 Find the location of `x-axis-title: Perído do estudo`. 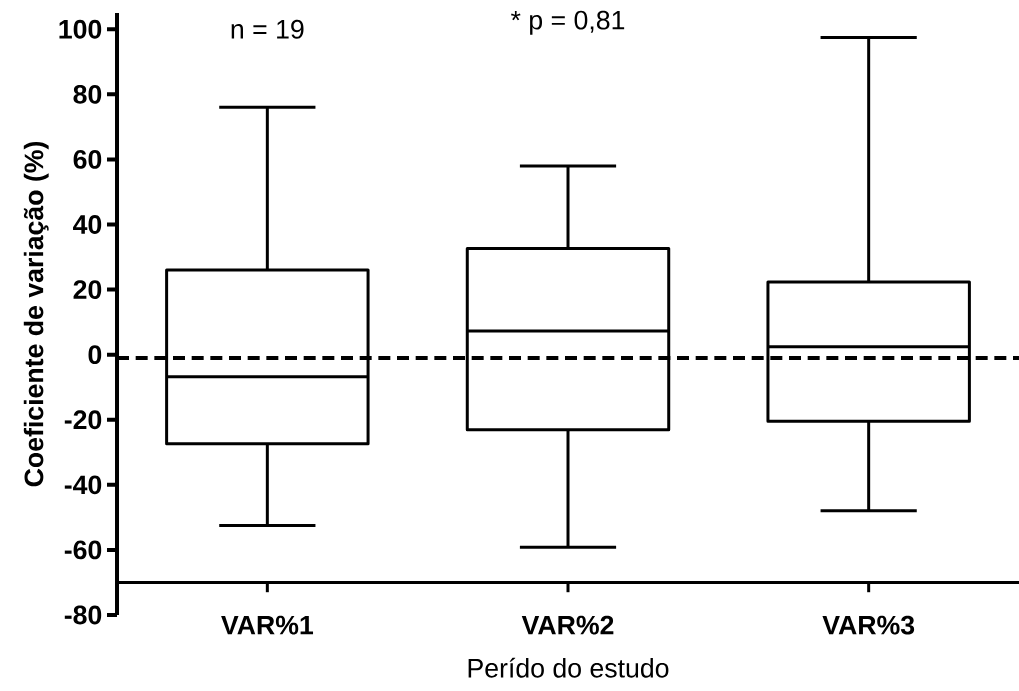

x-axis-title: Perído do estudo is located at coordinates (568, 667).